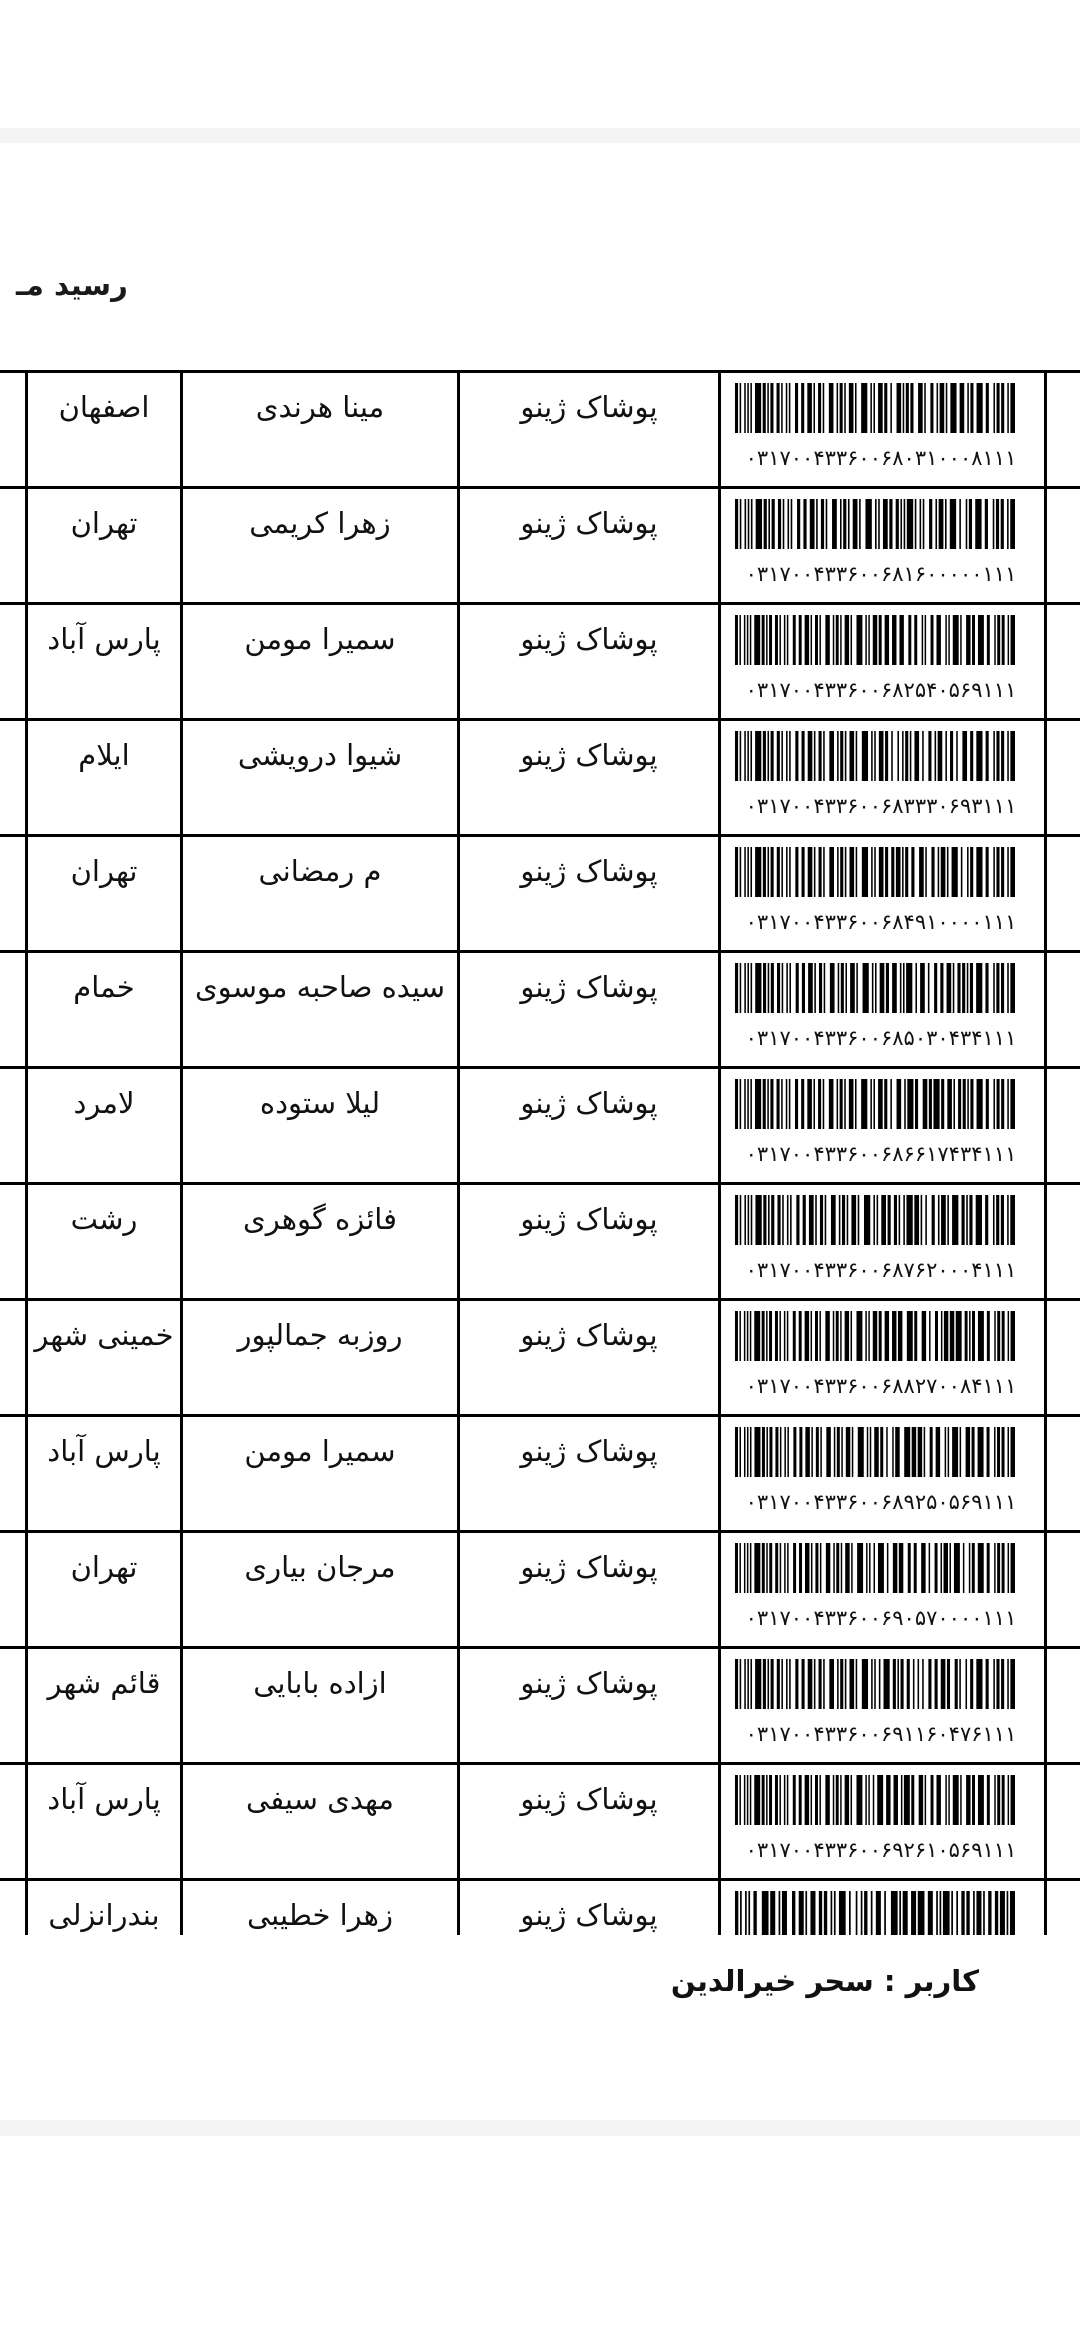 The image size is (1080, 2340). I want to click on barcode-cell: ۰۳۱۷۰۰۴۳۳۶۰۰۶۸۲۵۴۰۵۶۹۱۱۱, so click(882, 661).